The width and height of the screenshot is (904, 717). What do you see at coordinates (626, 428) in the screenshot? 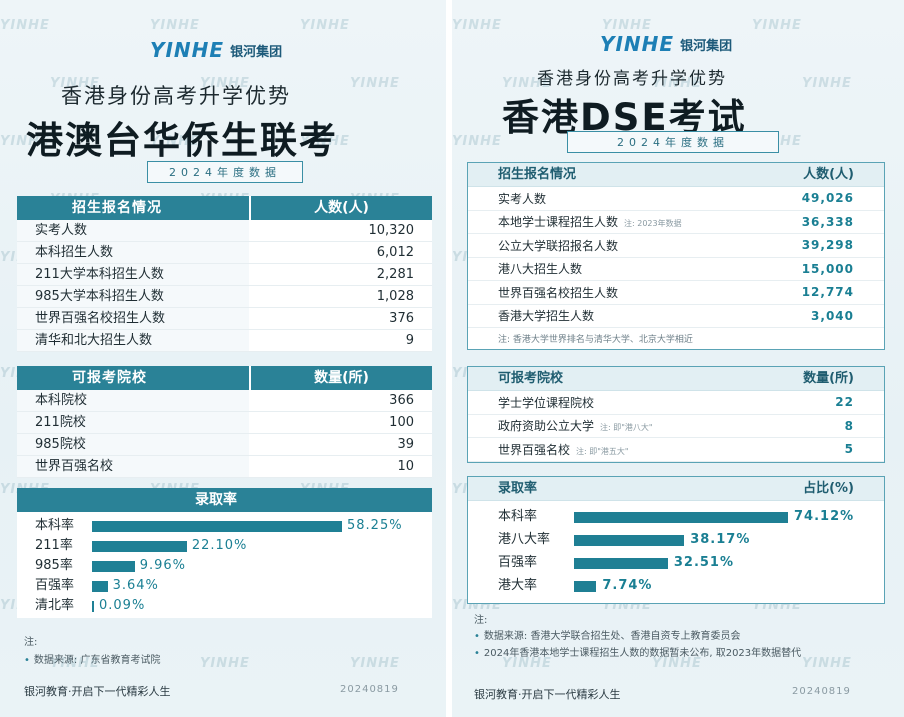
I see `row-note: 注: 即"港八大"` at bounding box center [626, 428].